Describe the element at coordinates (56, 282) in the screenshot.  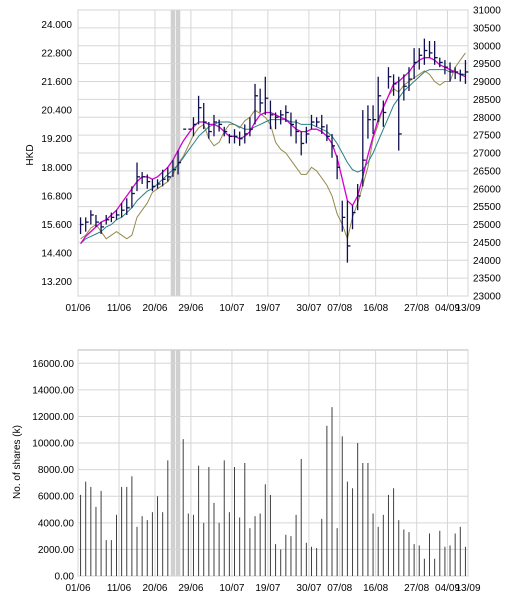
I see `price-y-tick-label: 13.200` at that location.